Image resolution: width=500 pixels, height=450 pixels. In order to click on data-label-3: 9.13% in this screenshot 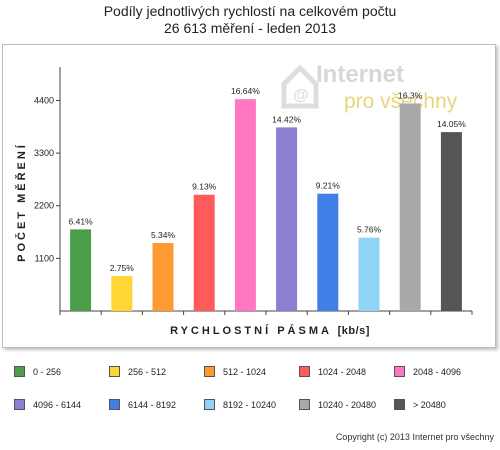, I will do `click(204, 187)`.